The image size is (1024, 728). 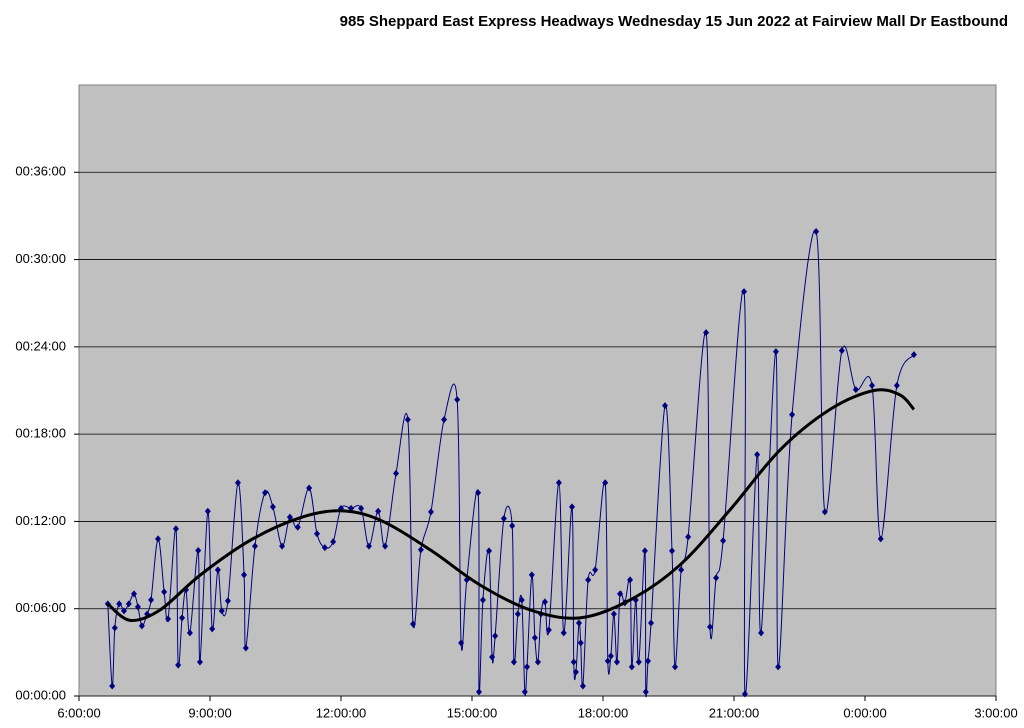 I want to click on x-tick-label: 9:00:00, so click(x=209, y=712).